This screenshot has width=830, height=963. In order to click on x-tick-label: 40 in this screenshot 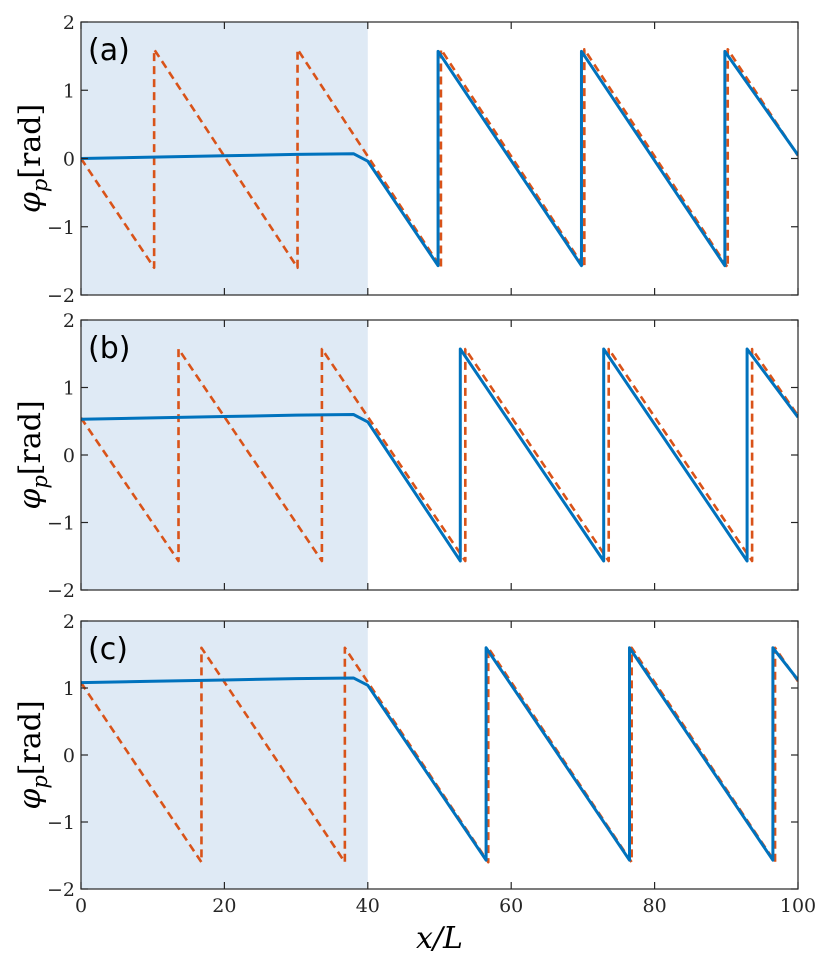, I will do `click(368, 906)`.